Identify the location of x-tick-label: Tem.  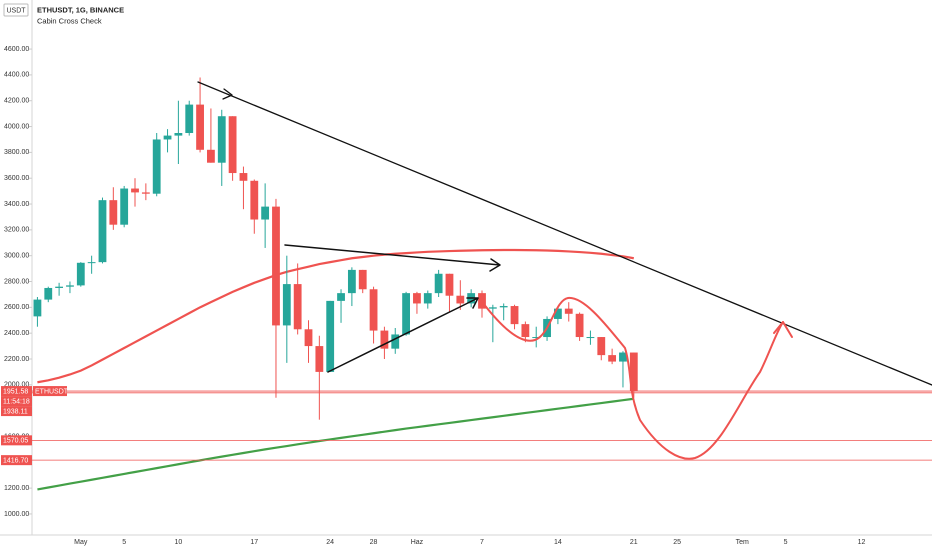
(742, 542).